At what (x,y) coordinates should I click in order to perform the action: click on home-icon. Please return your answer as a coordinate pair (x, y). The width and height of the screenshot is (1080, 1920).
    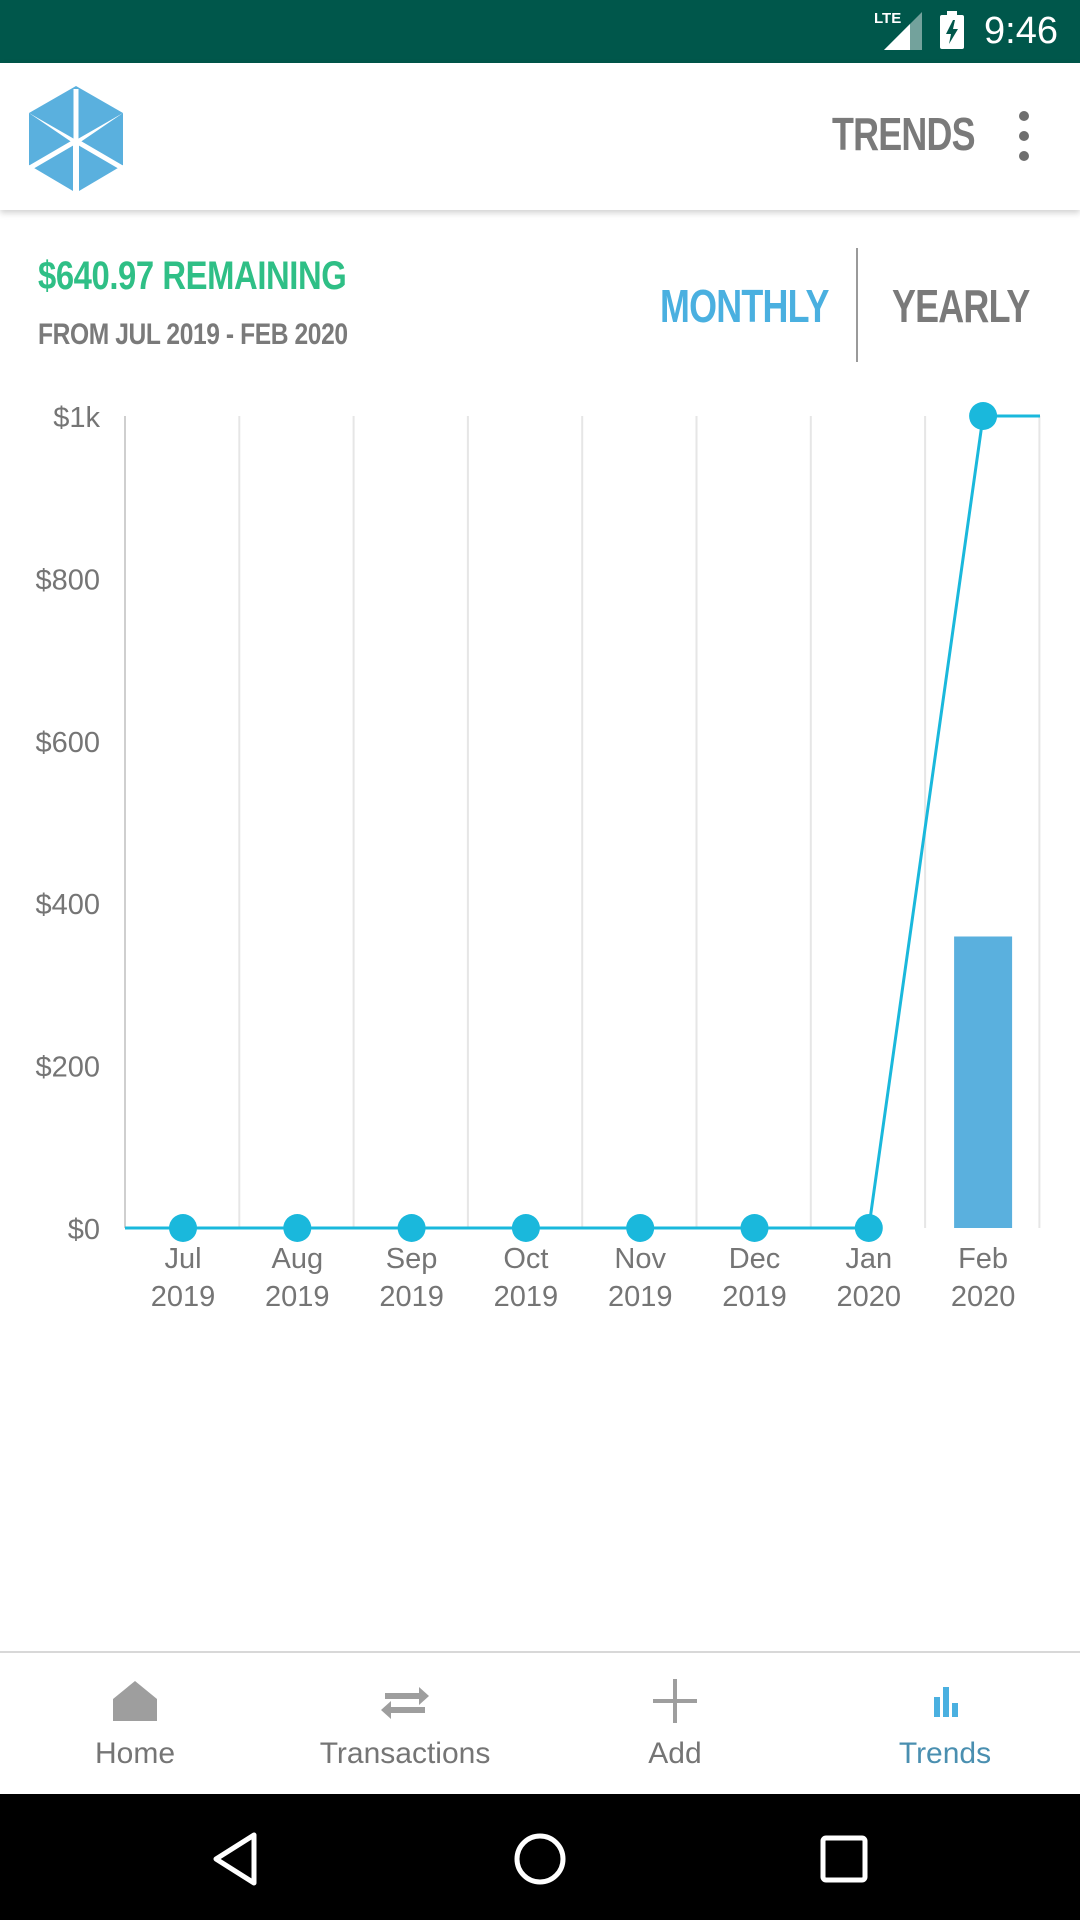
    Looking at the image, I should click on (135, 1701).